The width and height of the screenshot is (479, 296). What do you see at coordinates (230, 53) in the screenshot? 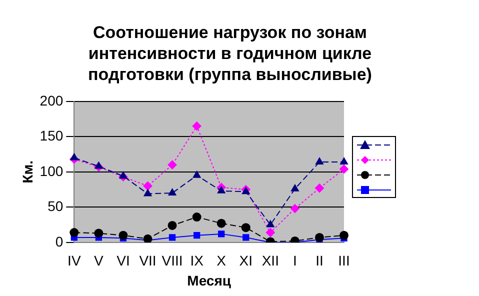
I see `chart-title: Соотношение нагрузок по зонам интенсивности в годичном цикле подготовки (группа выносливые)` at bounding box center [230, 53].